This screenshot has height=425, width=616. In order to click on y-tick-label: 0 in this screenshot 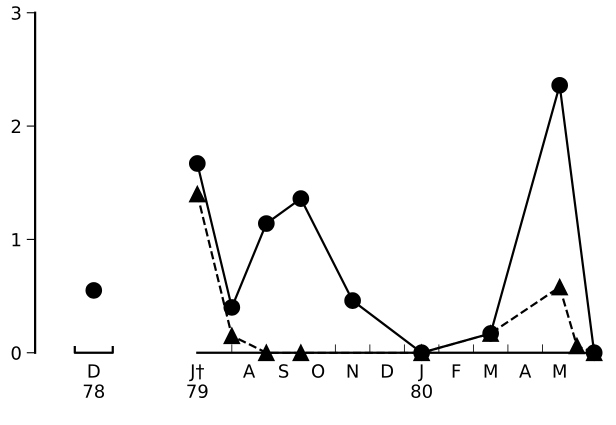, I will do `click(16, 353)`.